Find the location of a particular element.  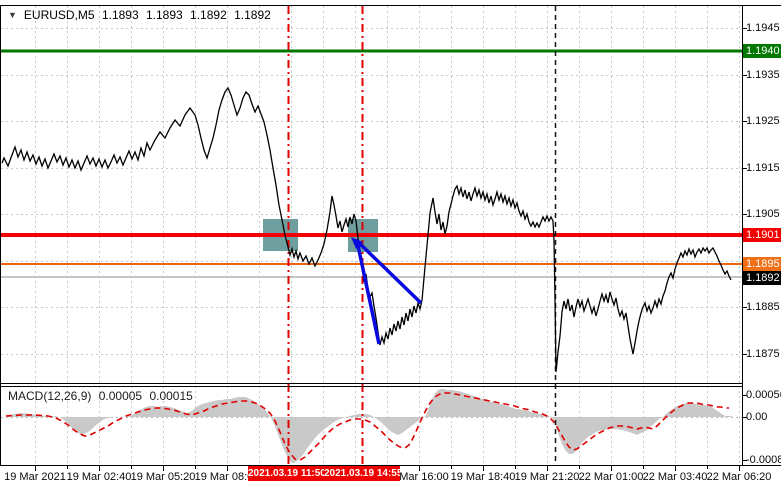

macd-title: MACD(12,26,9) is located at coordinates (50, 396).